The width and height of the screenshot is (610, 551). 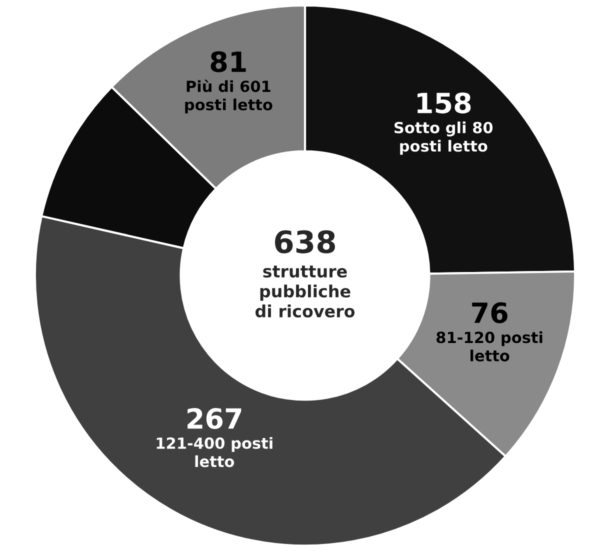 What do you see at coordinates (228, 97) in the screenshot?
I see `slice-label: Più di 601 posti letto` at bounding box center [228, 97].